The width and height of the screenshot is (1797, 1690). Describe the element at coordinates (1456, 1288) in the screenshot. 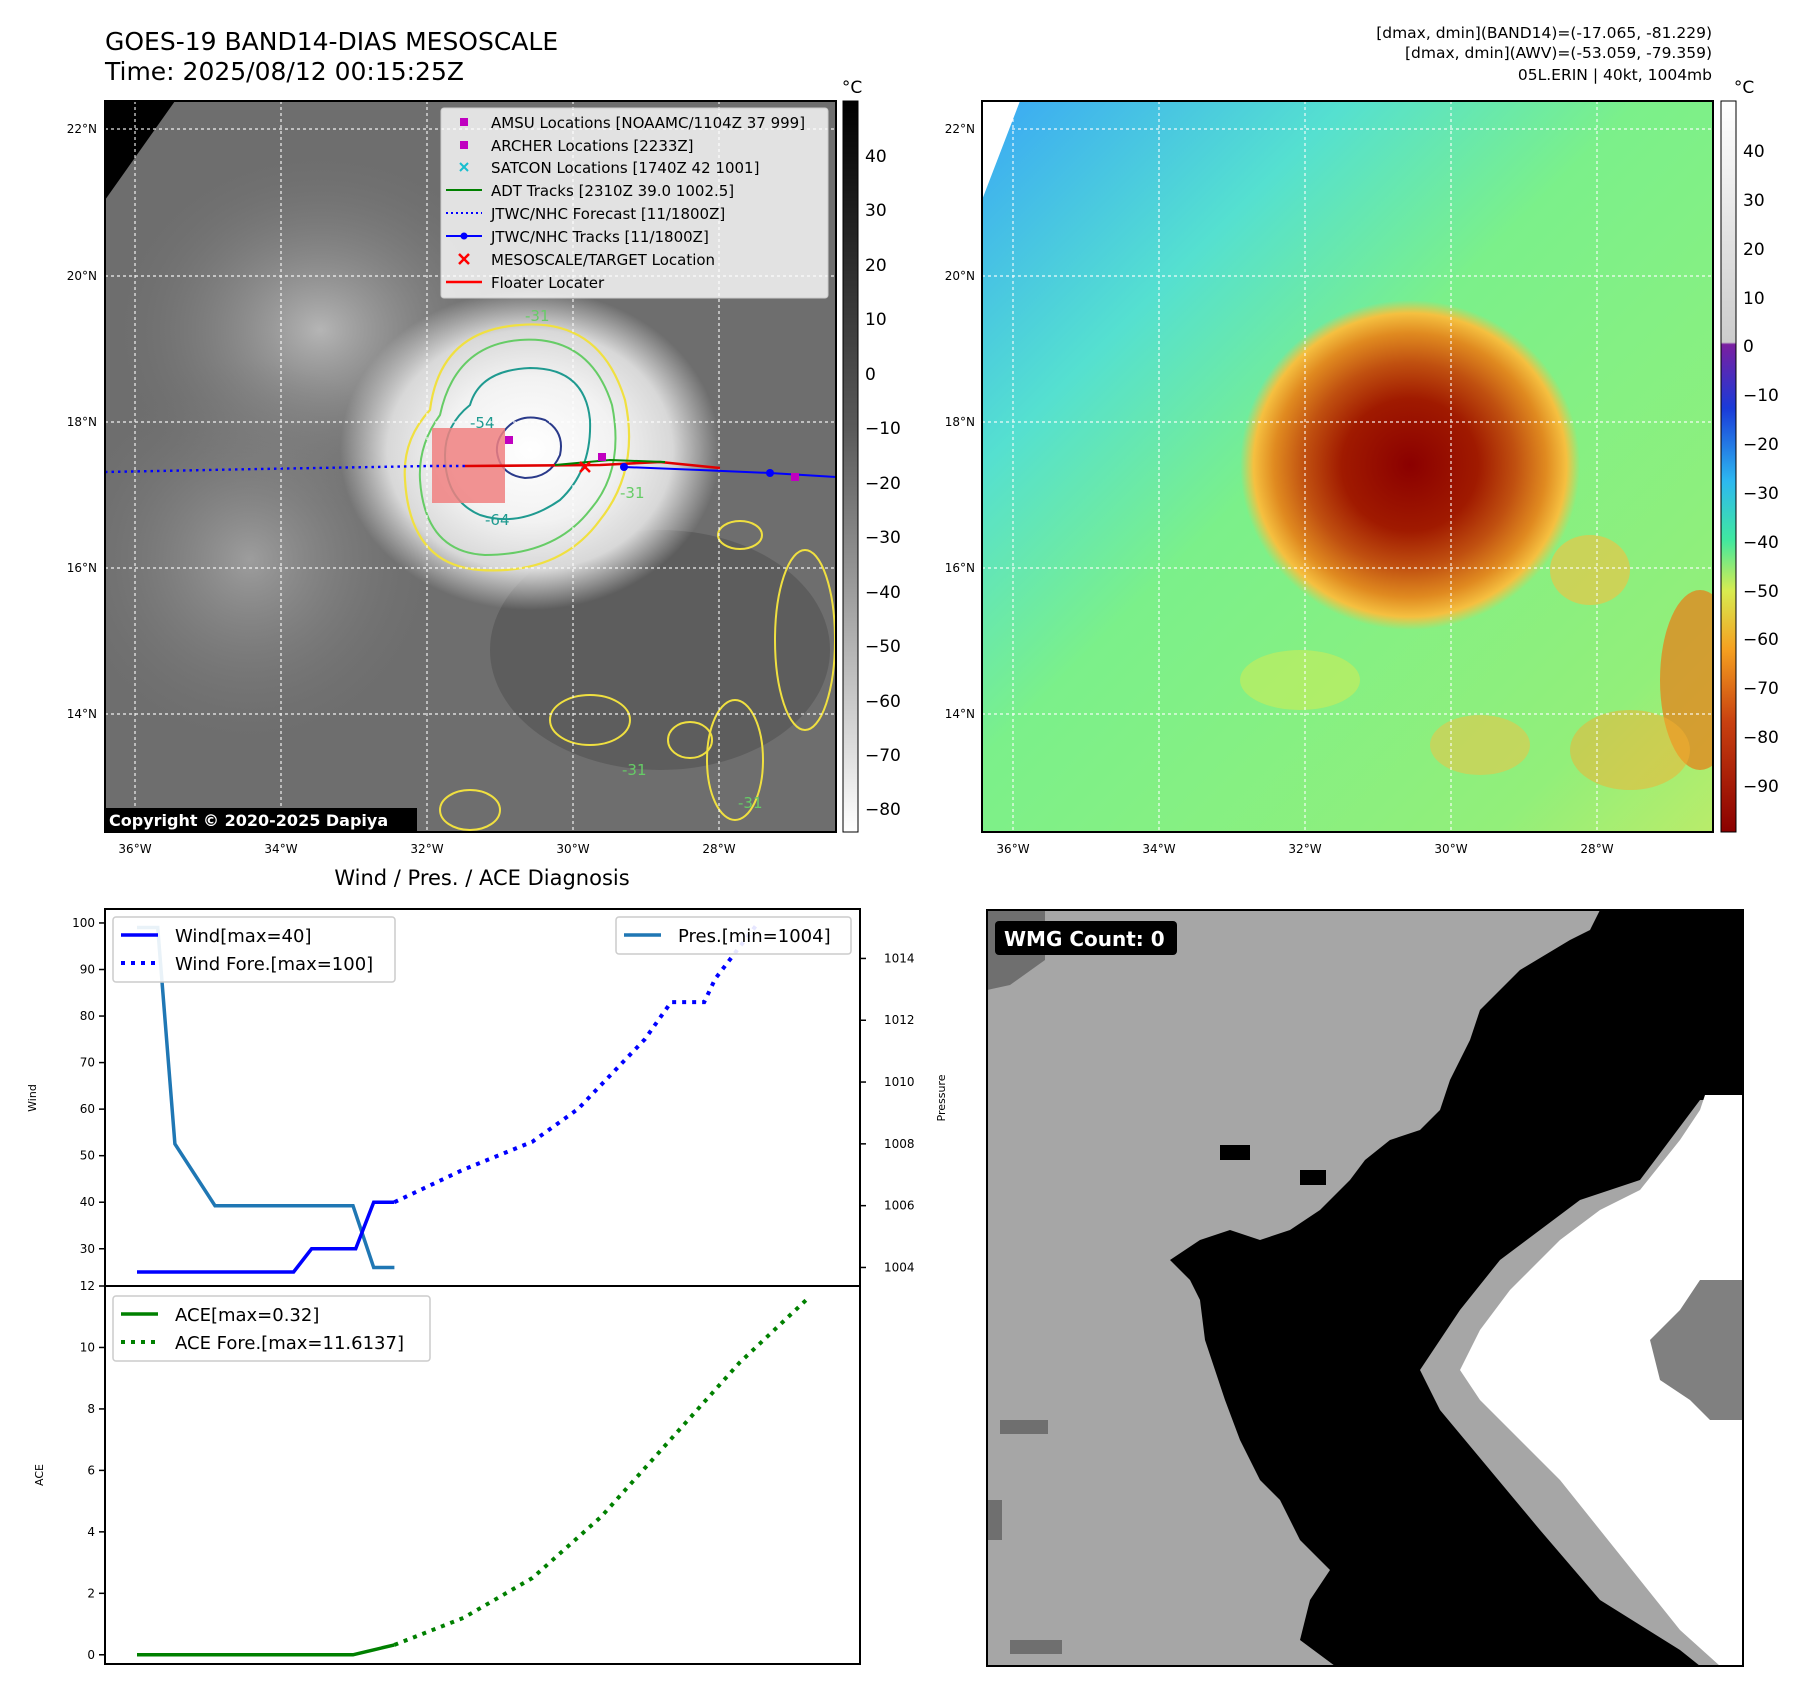

I see `wmg-black-region` at that location.